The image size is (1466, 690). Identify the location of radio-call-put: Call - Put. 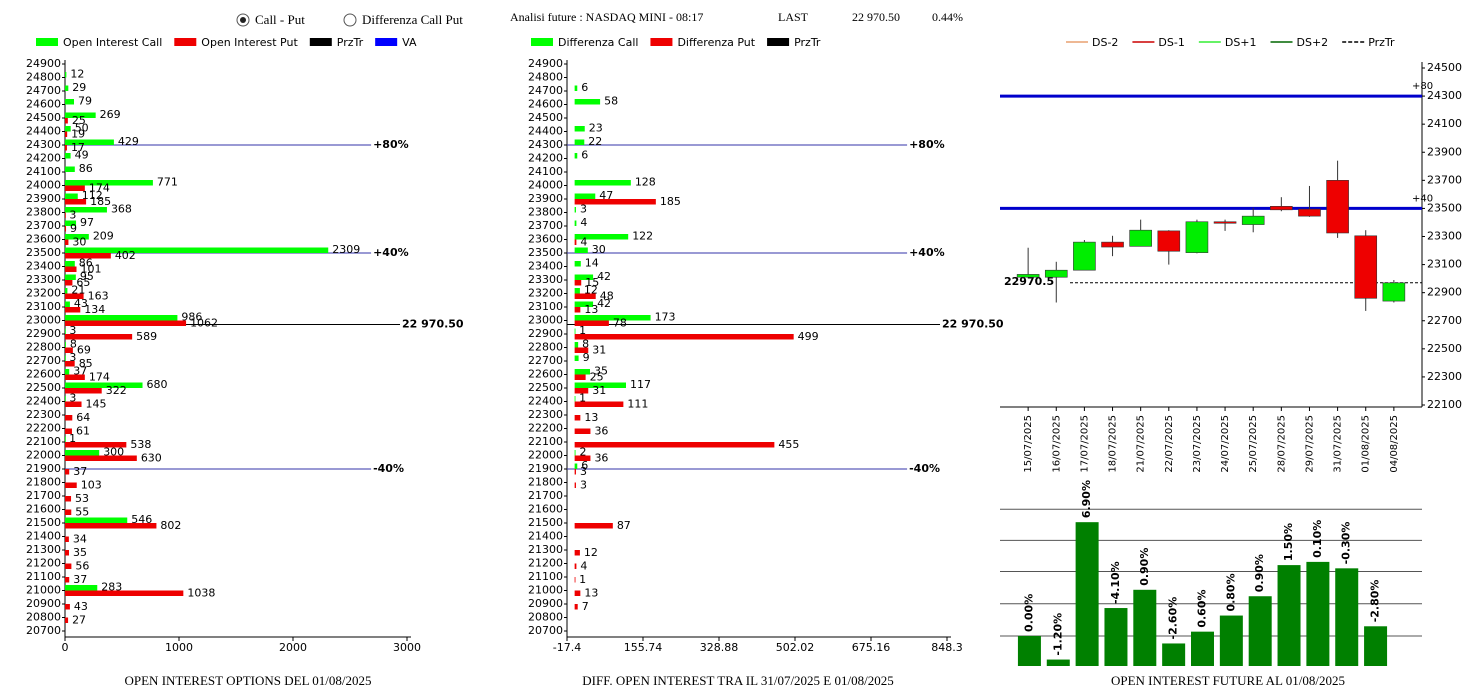
(270, 19).